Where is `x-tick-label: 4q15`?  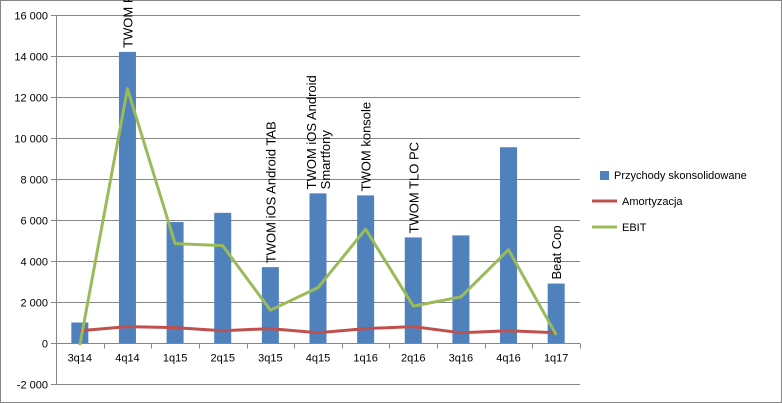
x-tick-label: 4q15 is located at coordinates (318, 359).